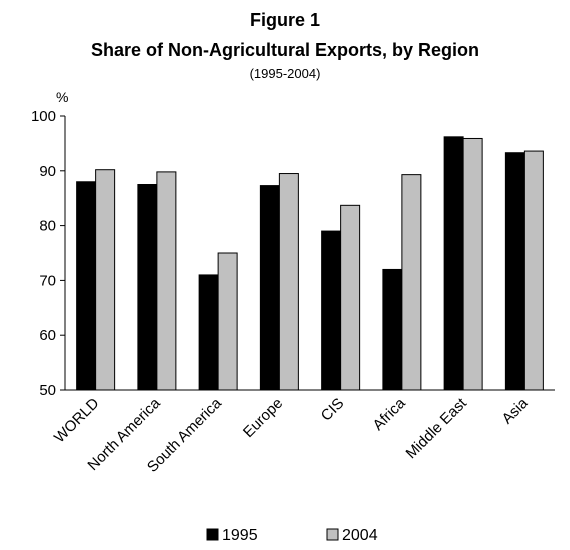  I want to click on x-tick-label: Africa, so click(390, 414).